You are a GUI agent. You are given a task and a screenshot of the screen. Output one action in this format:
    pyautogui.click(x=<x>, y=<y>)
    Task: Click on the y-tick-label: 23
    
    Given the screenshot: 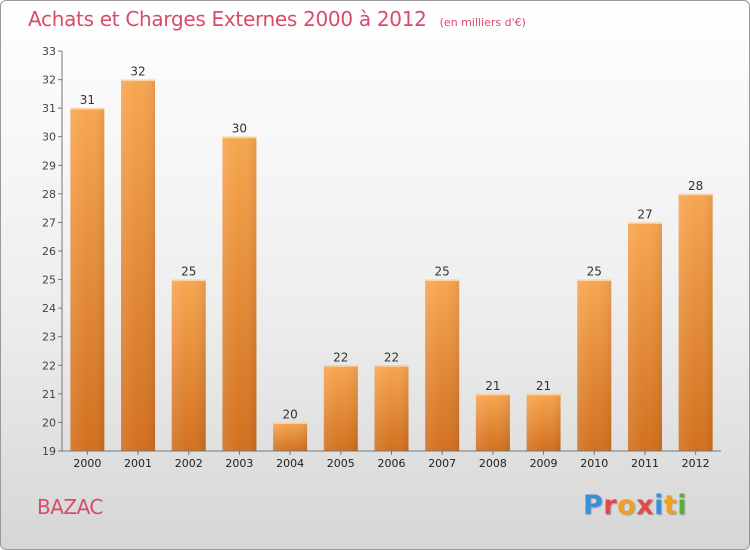 What is the action you would take?
    pyautogui.click(x=49, y=337)
    